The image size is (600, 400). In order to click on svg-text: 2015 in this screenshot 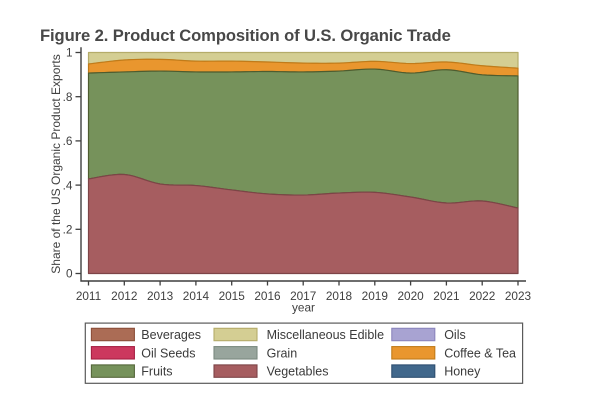, I will do `click(232, 296)`.